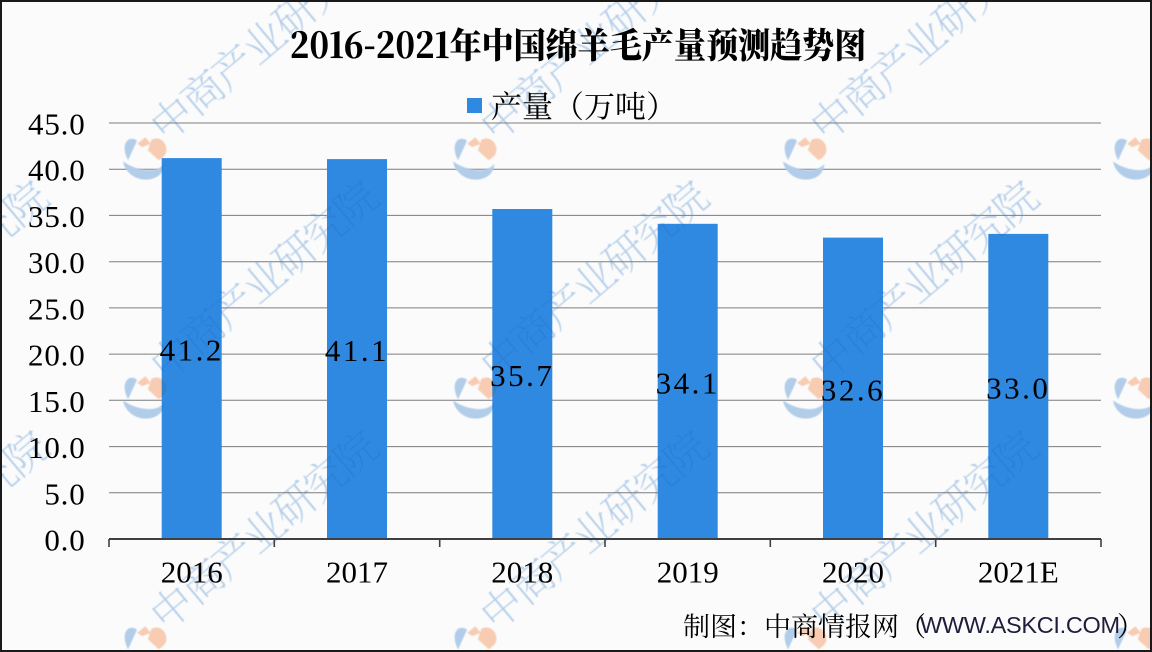  Describe the element at coordinates (192, 572) in the screenshot. I see `svg-text: 2016` at that location.